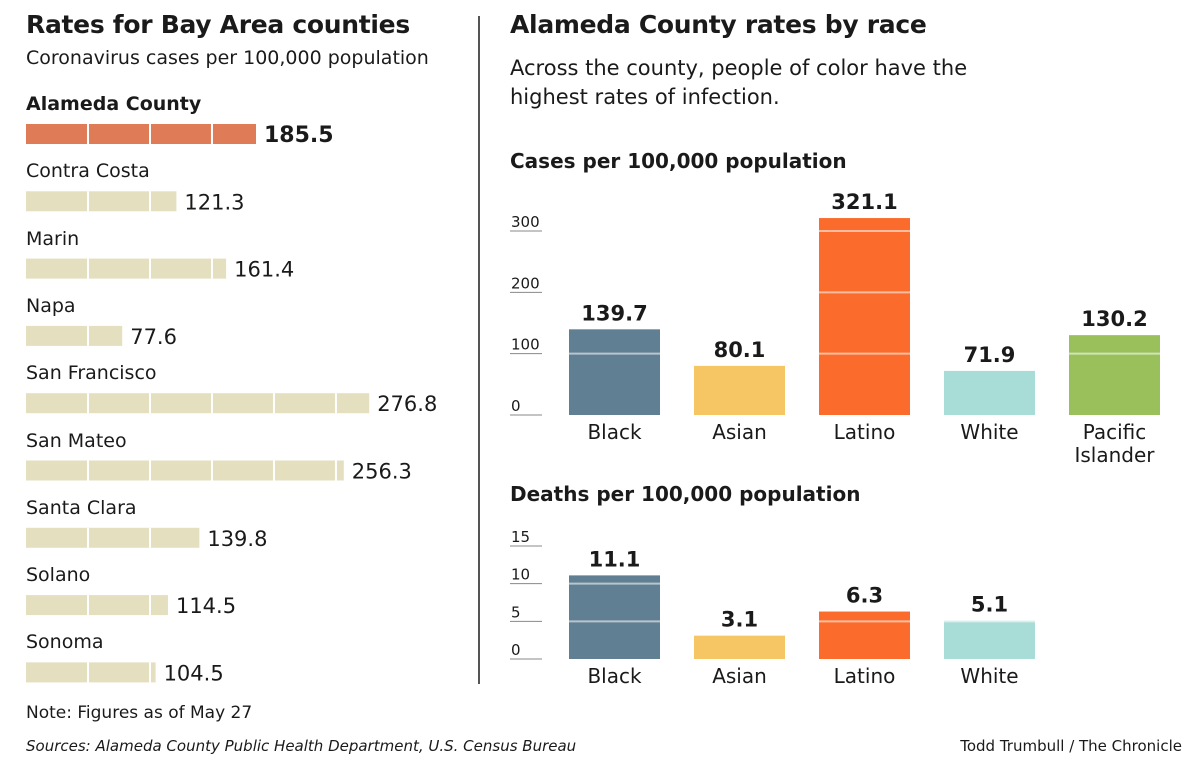 The width and height of the screenshot is (1200, 766). Describe the element at coordinates (989, 432) in the screenshot. I see `category-label-1-white: White` at that location.